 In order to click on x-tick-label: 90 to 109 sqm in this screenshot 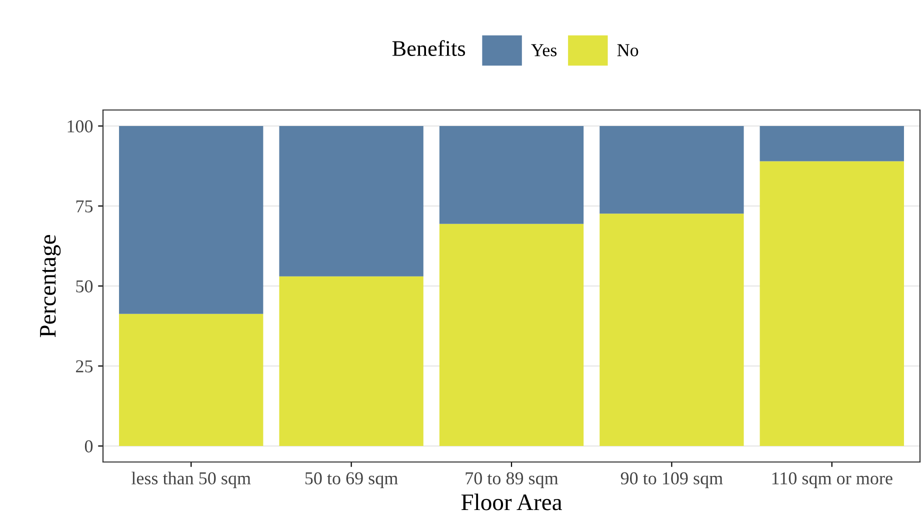, I will do `click(671, 480)`.